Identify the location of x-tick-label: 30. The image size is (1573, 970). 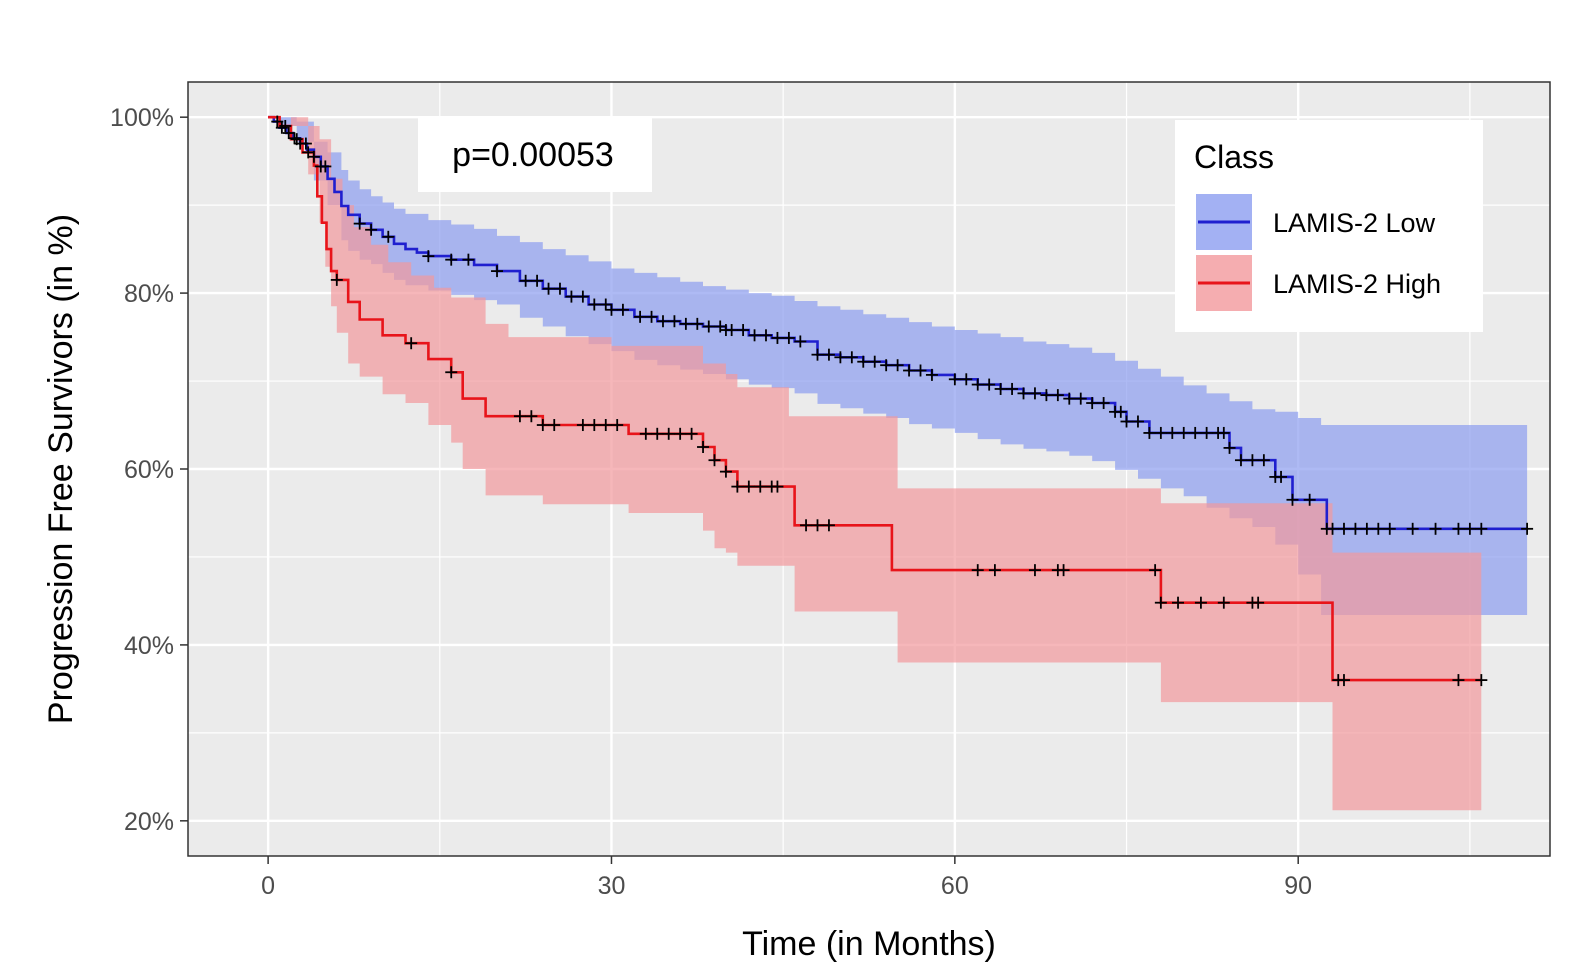
(612, 886).